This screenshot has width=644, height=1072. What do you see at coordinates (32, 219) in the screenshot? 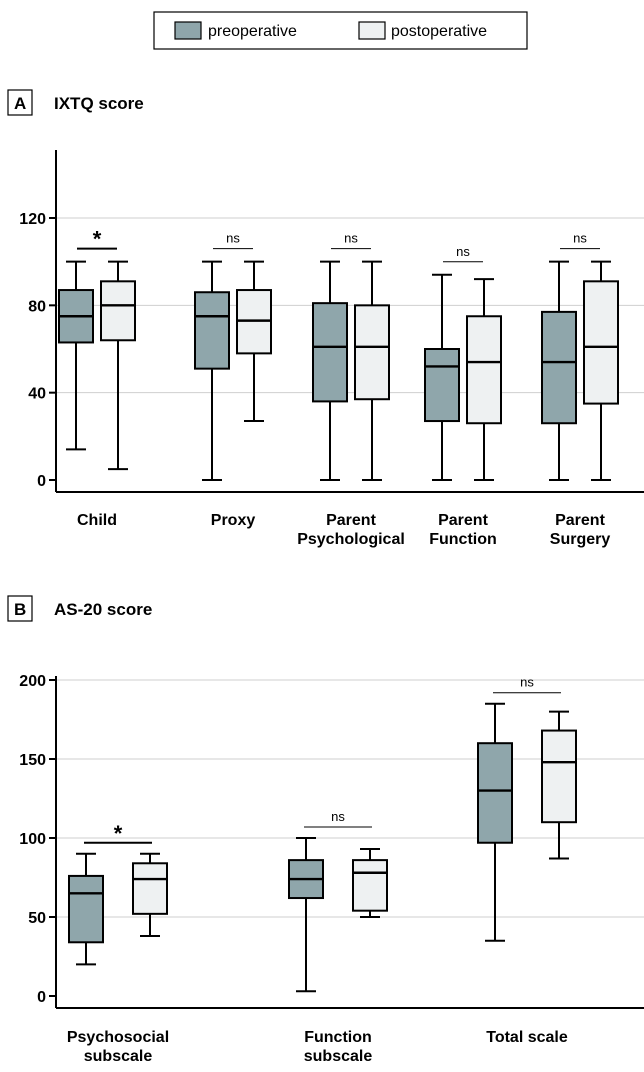
I see `y-tick-label: 120` at bounding box center [32, 219].